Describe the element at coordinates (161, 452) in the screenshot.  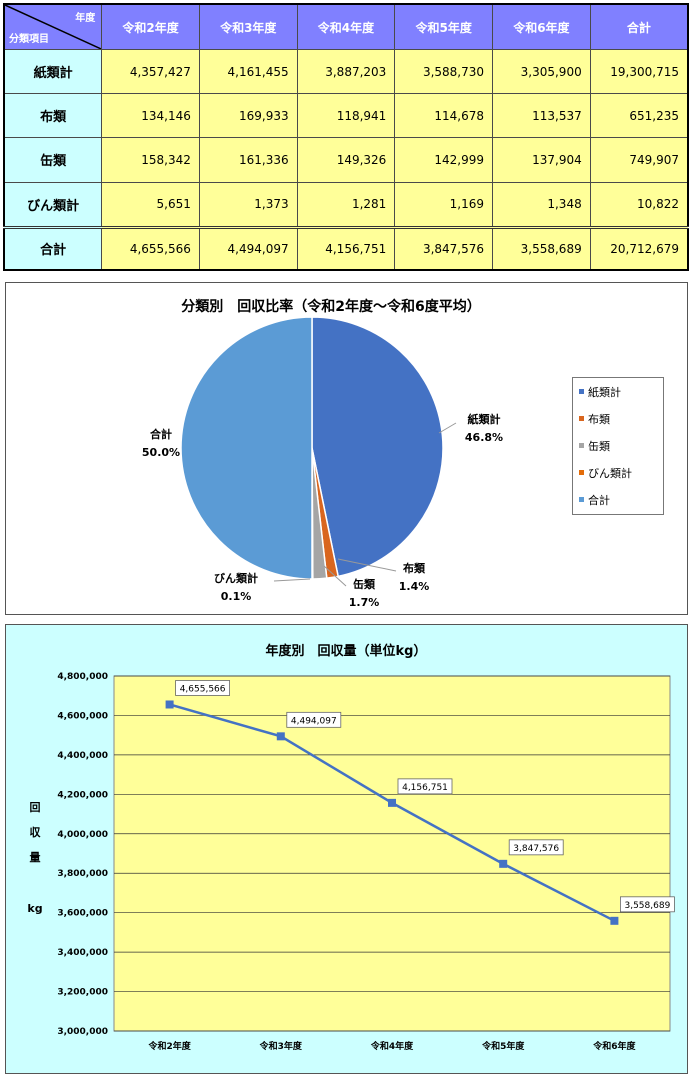
I see `pie-slice-percent: 50.0%` at that location.